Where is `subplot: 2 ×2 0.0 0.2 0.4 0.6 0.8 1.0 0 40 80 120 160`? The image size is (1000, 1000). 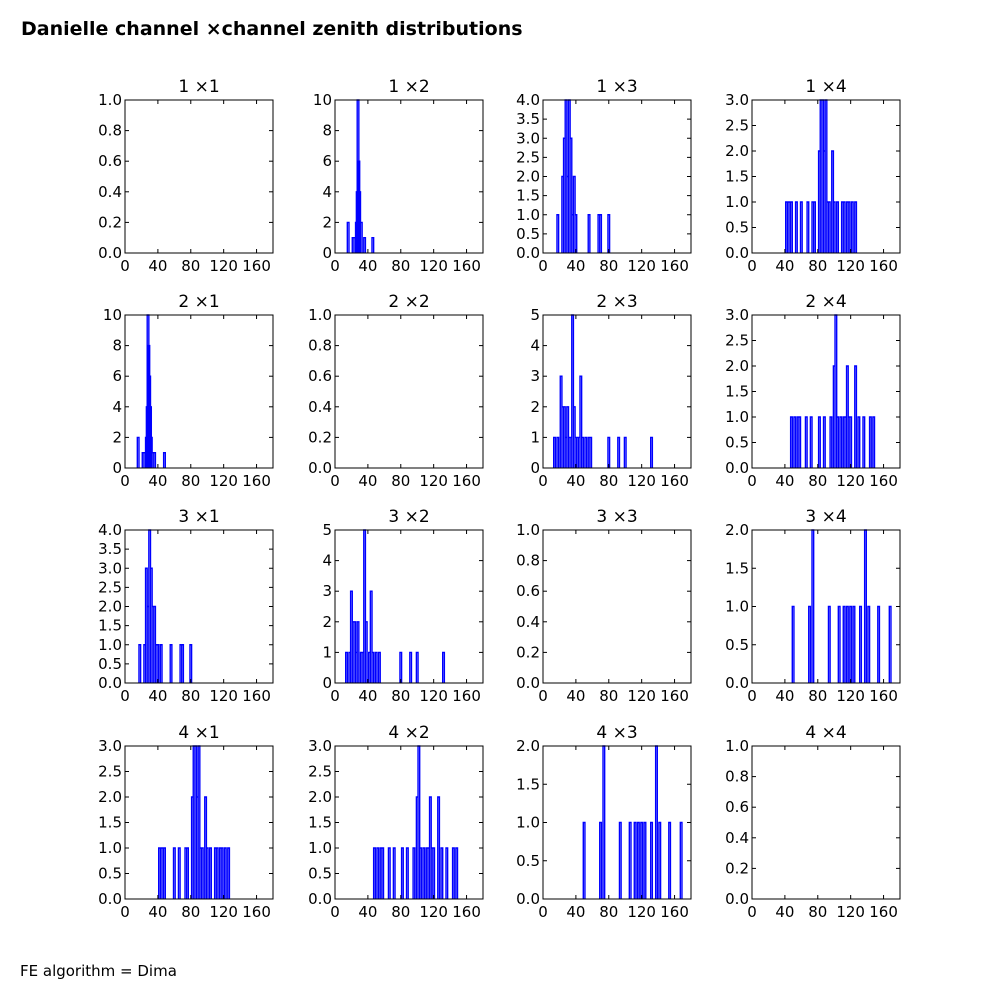 subplot: 2 ×2 0.0 0.2 0.4 0.6 0.8 1.0 0 40 80 120 160 is located at coordinates (396, 391).